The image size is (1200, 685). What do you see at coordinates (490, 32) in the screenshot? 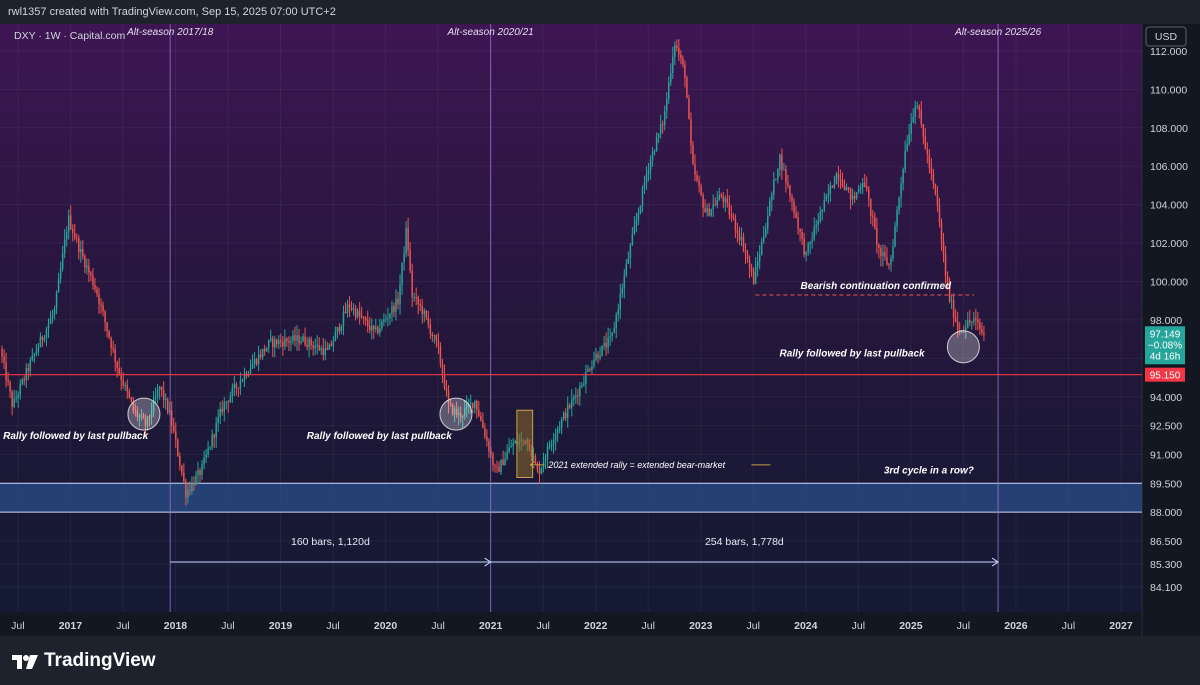
I see `alt-season-label: Alt-season 2020/21` at bounding box center [490, 32].